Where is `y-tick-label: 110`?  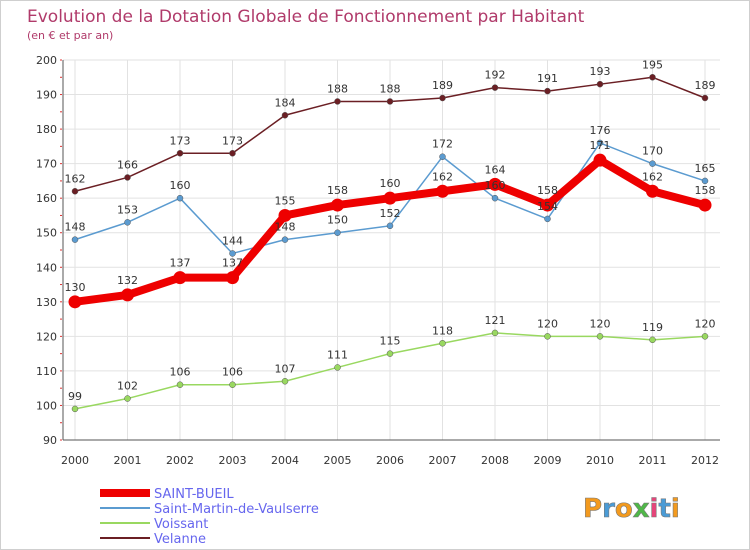 y-tick-label: 110 is located at coordinates (46, 371).